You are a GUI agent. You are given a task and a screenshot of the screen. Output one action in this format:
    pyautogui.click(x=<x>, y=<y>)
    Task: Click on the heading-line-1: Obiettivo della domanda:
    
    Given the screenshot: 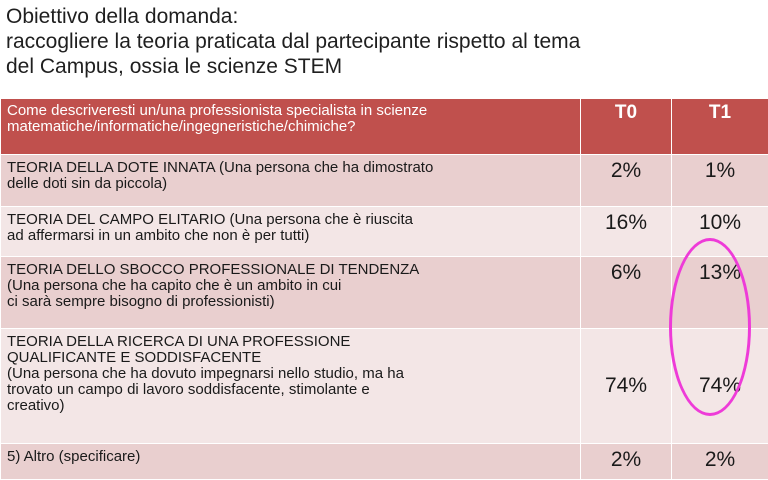 What is the action you would take?
    pyautogui.click(x=384, y=16)
    